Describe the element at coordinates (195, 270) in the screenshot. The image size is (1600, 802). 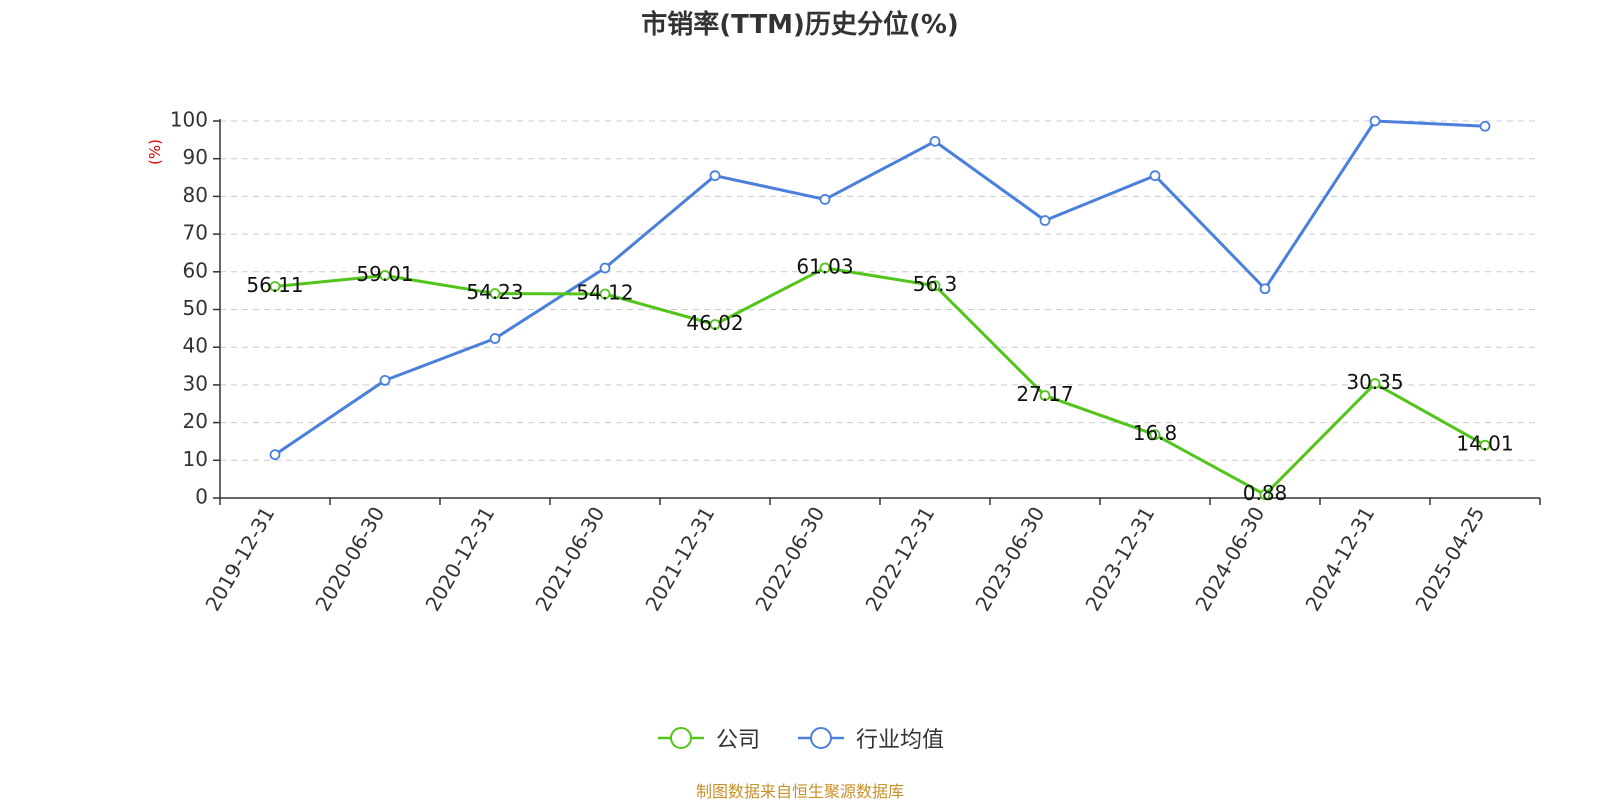
I see `y-tick-label: 60` at that location.